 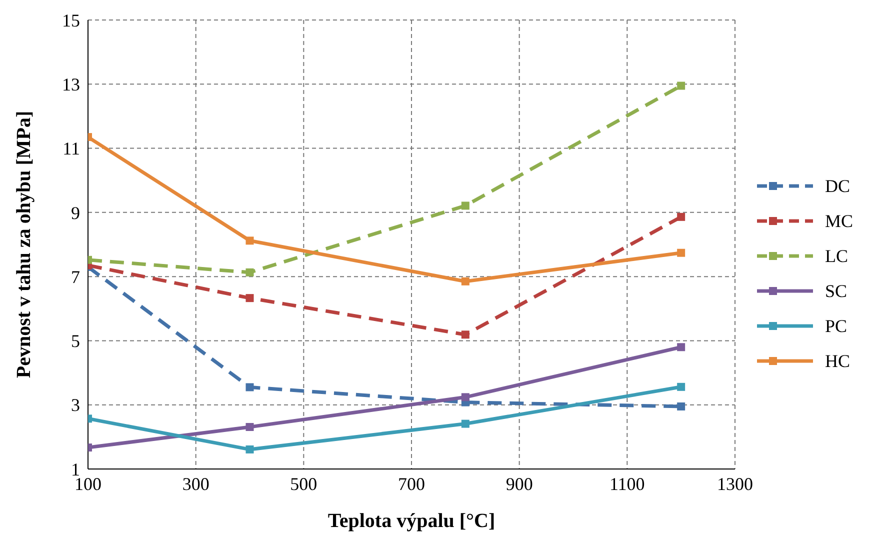 What do you see at coordinates (836, 326) in the screenshot?
I see `legend-label: PC` at bounding box center [836, 326].